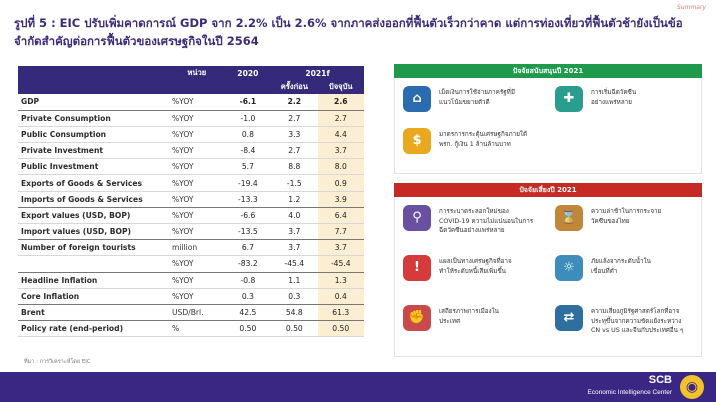  I want to click on table-row: Export values (USD, BOP) %YOY -6.6 4.0 6.4, so click(191, 216).